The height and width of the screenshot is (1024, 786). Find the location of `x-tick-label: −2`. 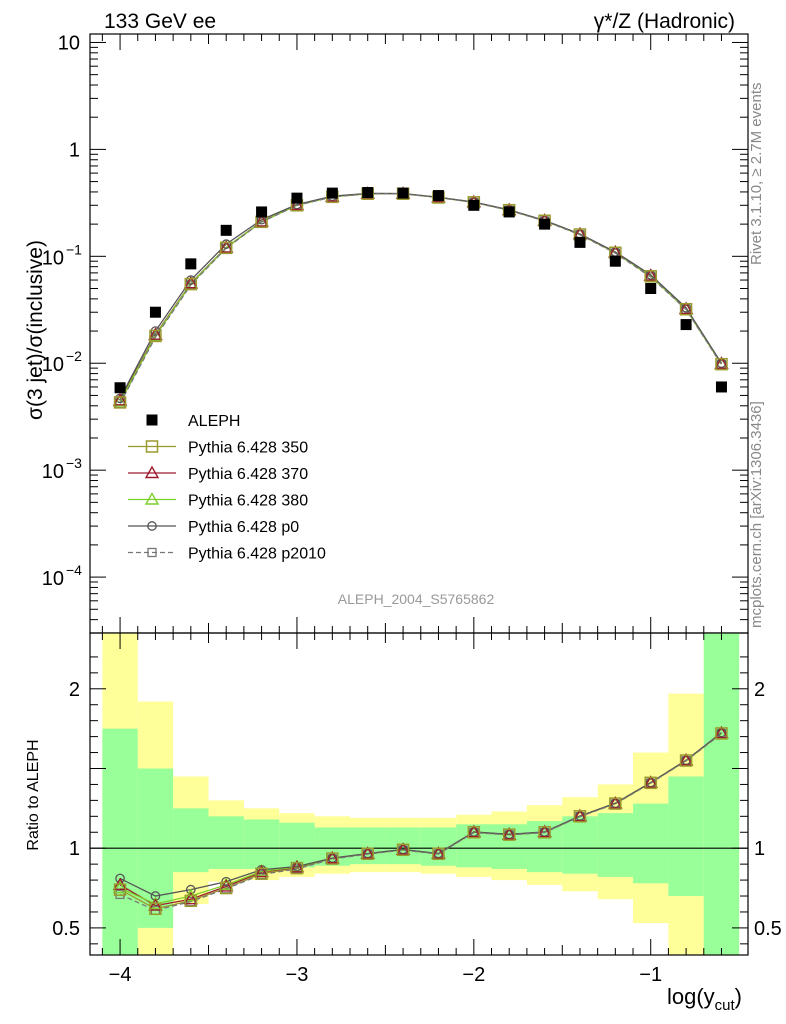

x-tick-label: −2 is located at coordinates (473, 975).